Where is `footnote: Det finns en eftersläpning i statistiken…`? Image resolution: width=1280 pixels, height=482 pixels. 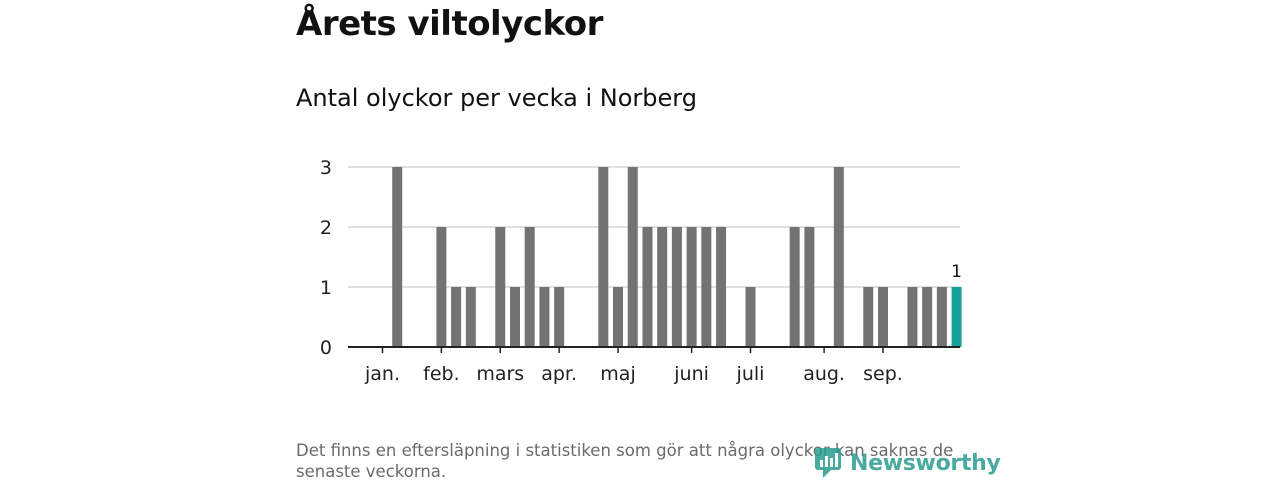 footnote: Det finns en eftersläpning i statistiken… is located at coordinates (625, 461).